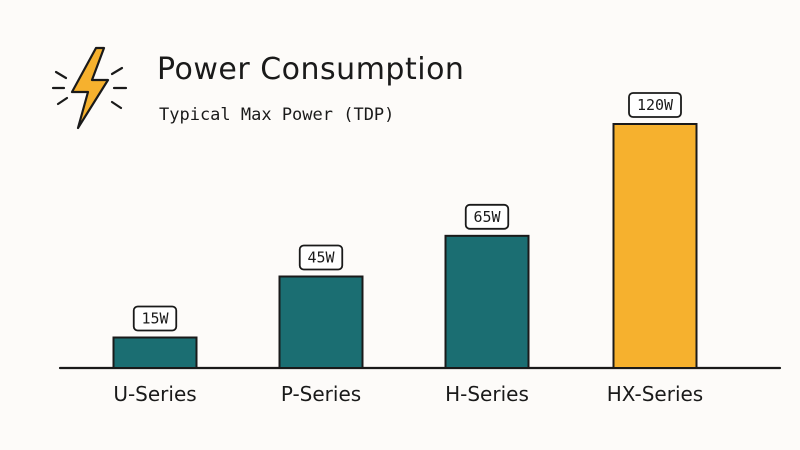 This screenshot has width=800, height=450. I want to click on chart-title: Power Consumption, so click(311, 69).